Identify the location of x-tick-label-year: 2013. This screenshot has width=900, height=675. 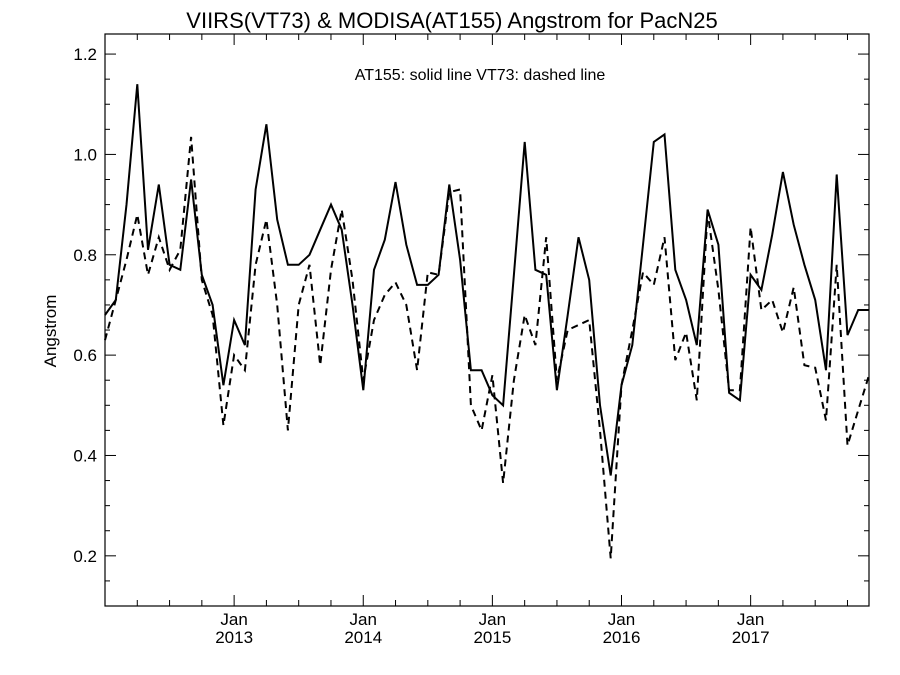
(234, 637).